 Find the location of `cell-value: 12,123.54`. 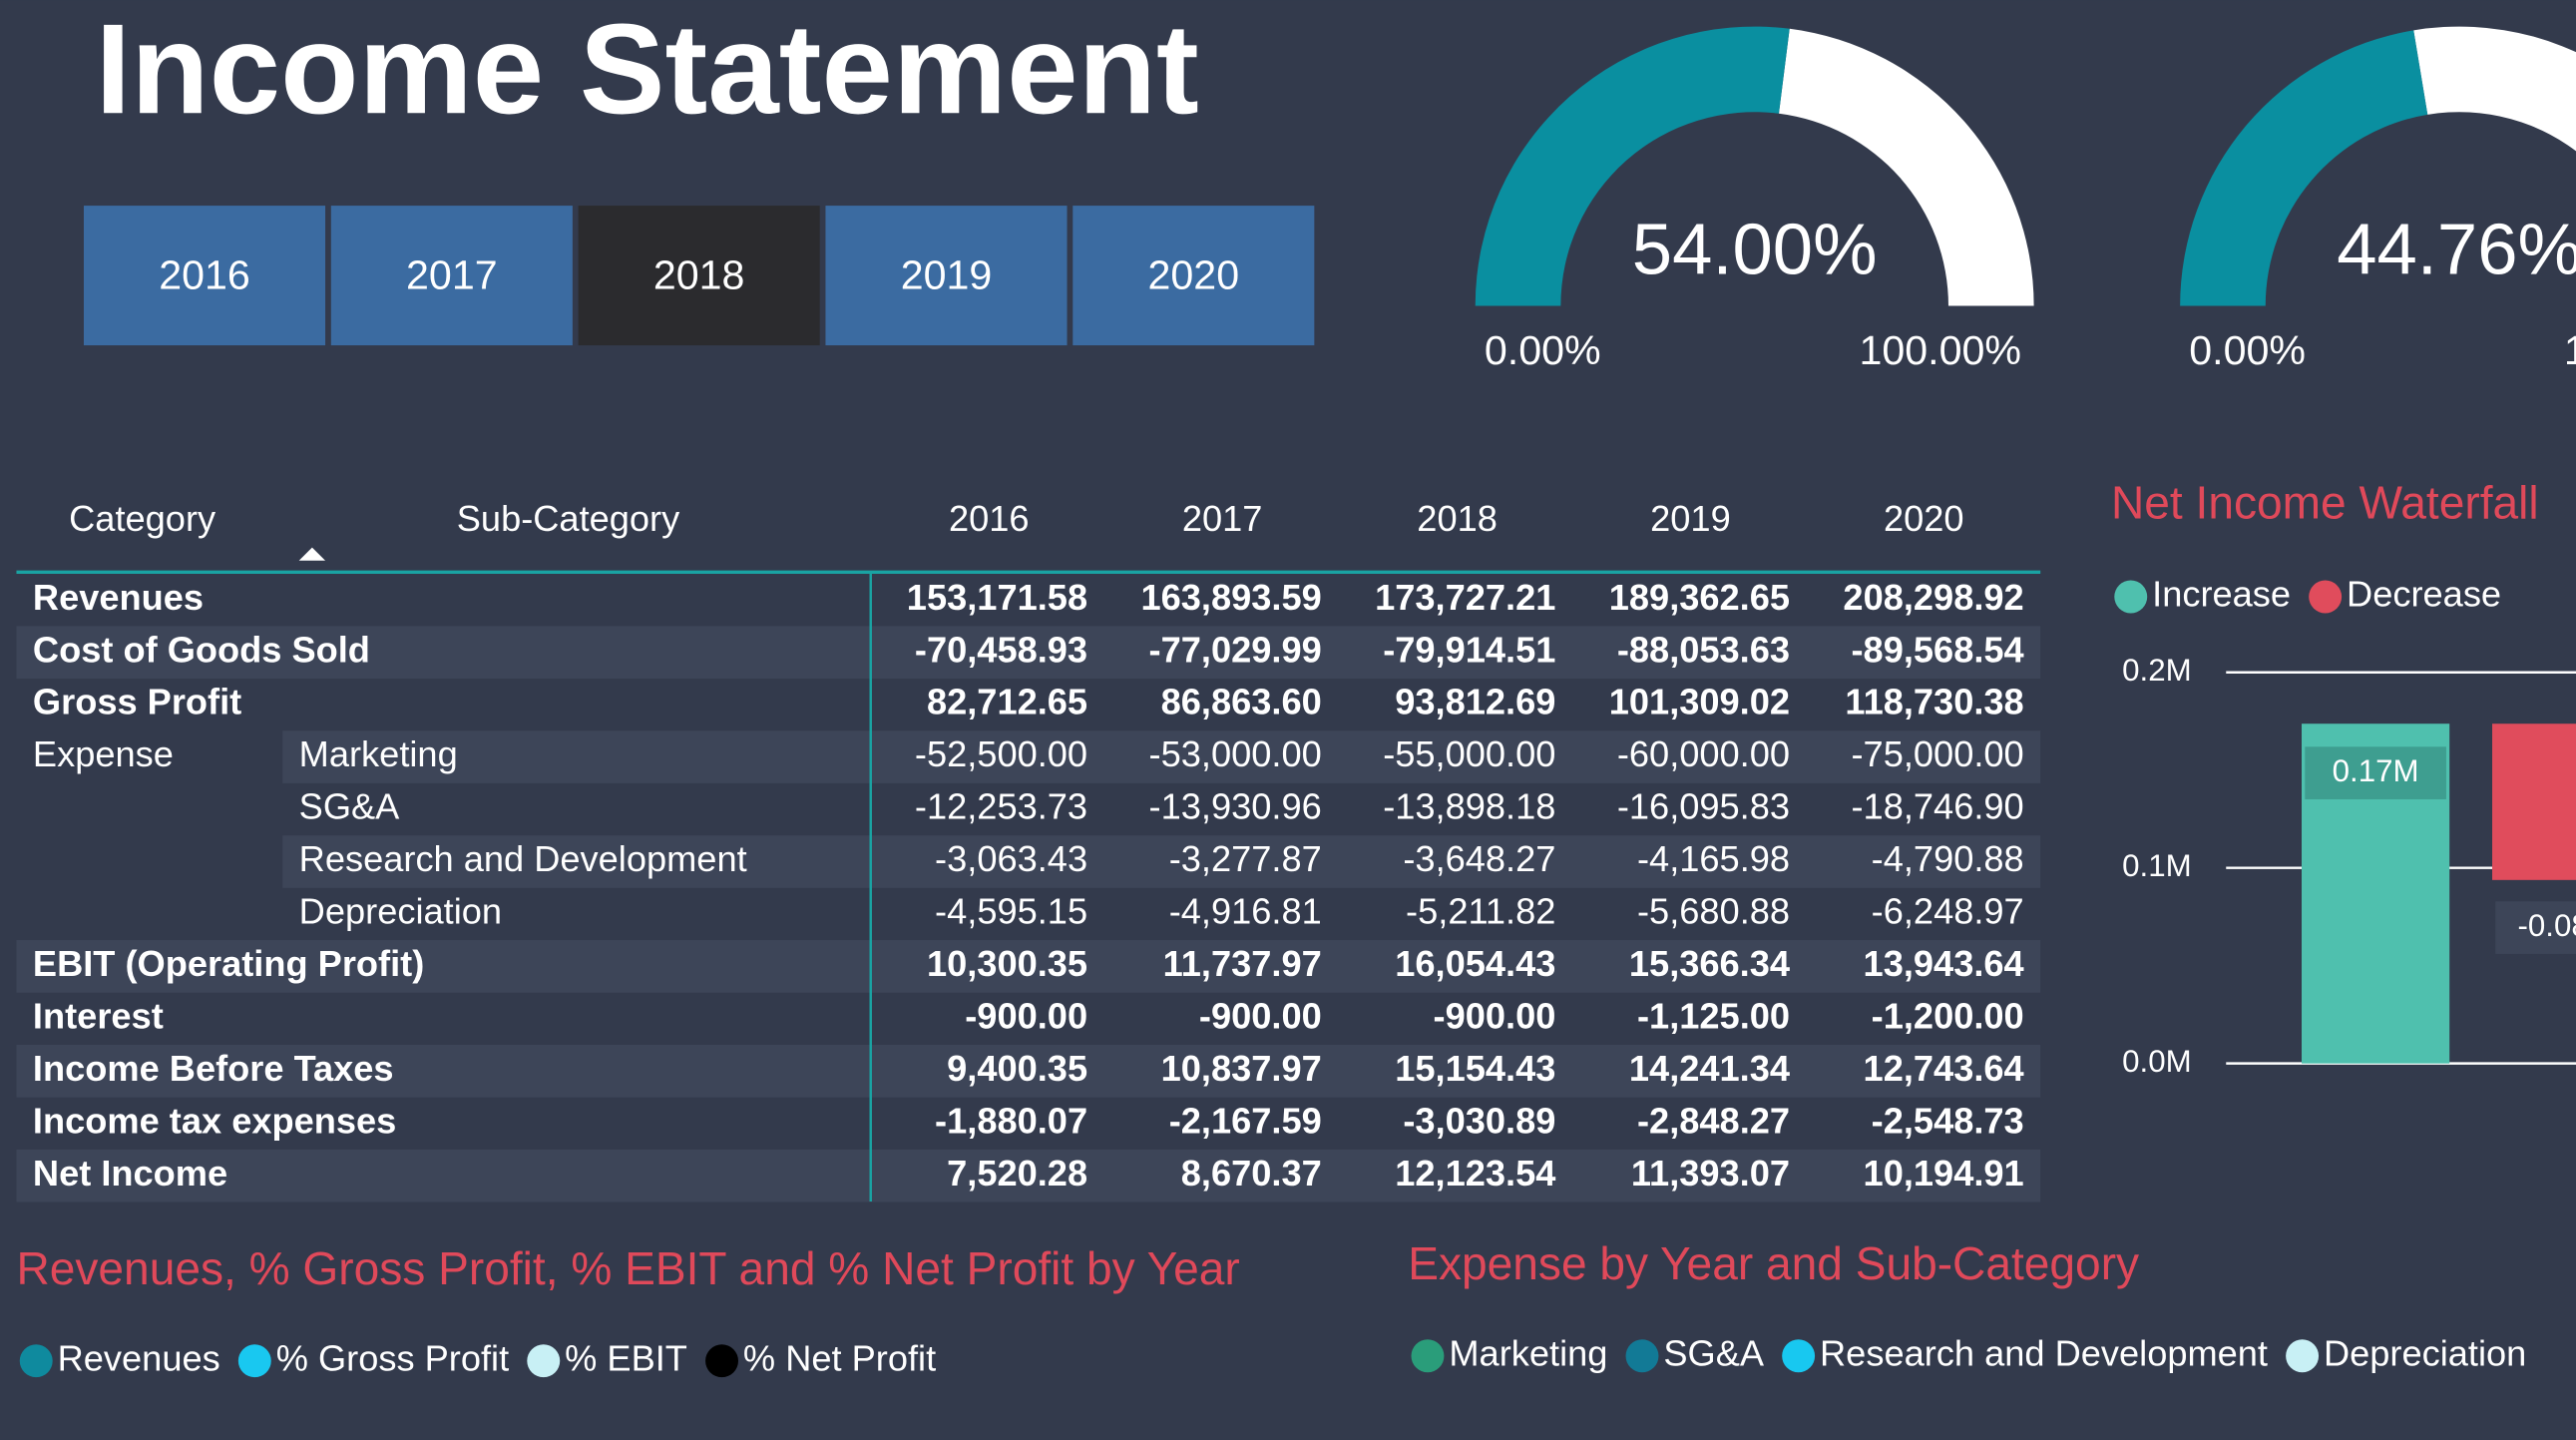

cell-value: 12,123.54 is located at coordinates (1475, 1174).